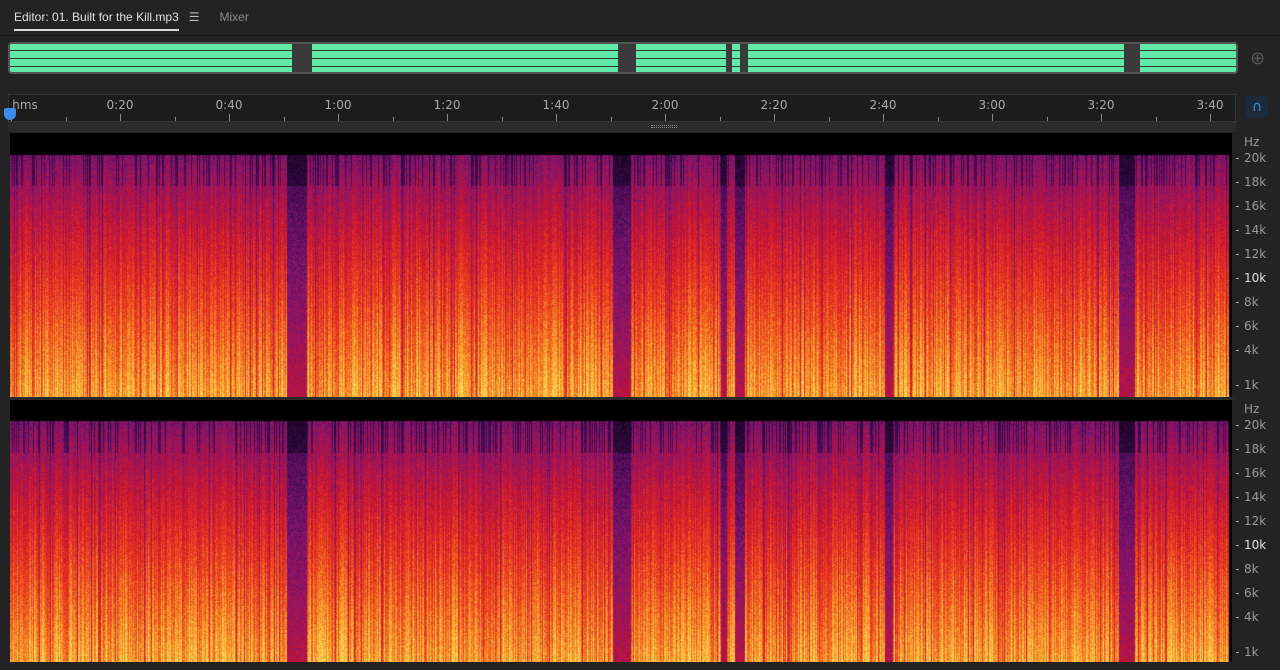  I want to click on ruler-label: 3:20, so click(1101, 105).